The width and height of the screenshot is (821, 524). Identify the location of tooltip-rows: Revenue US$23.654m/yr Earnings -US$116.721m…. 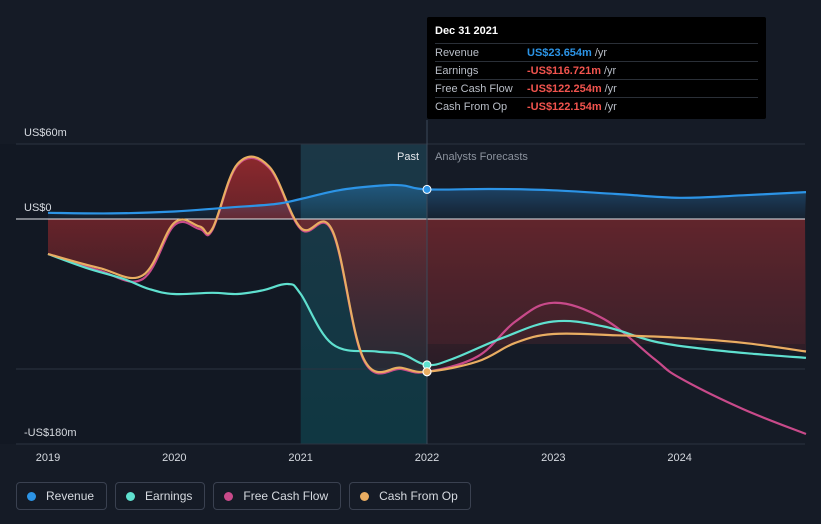
(596, 79).